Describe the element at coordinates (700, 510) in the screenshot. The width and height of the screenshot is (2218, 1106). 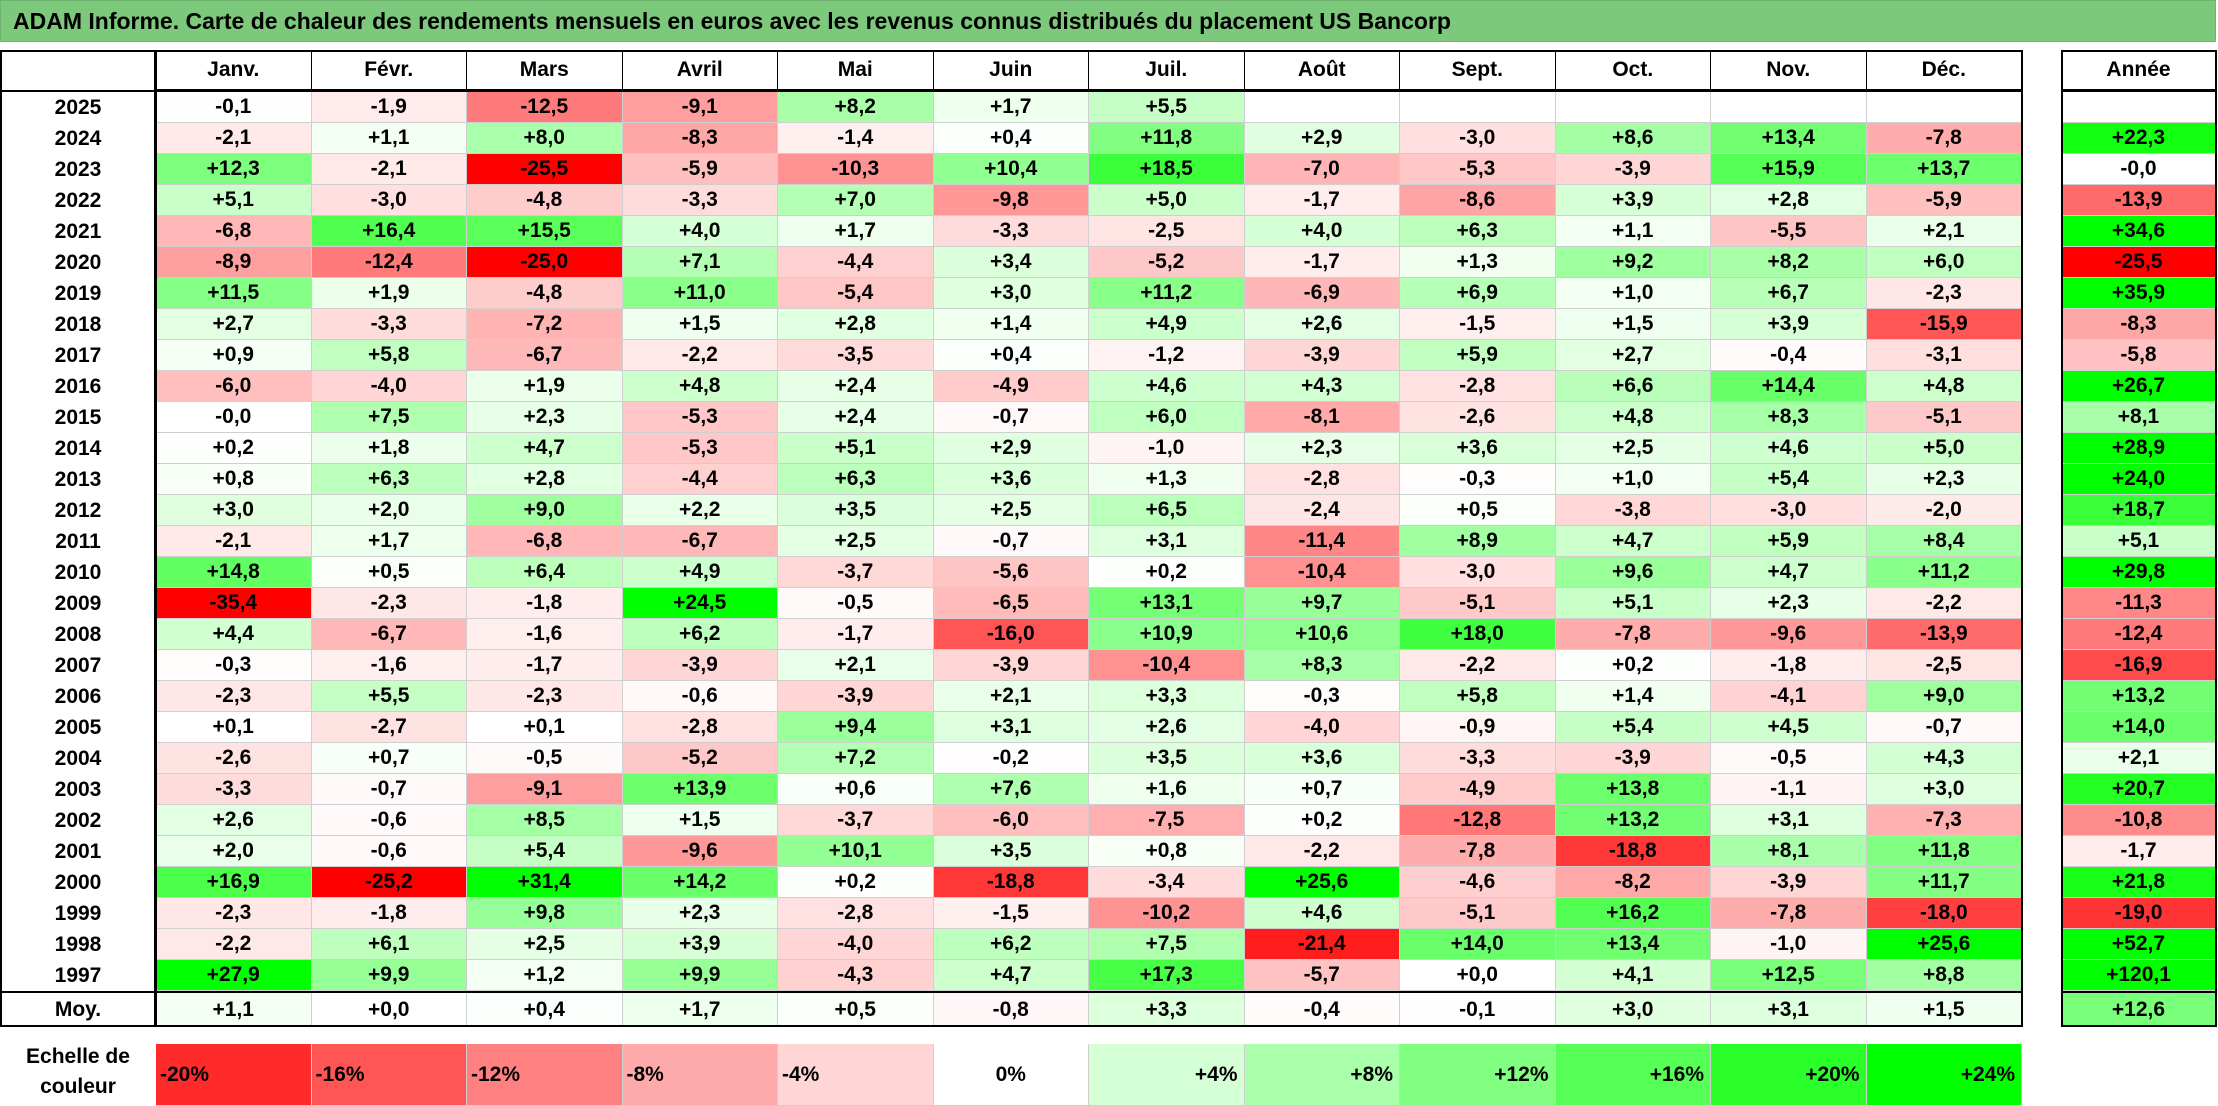
I see `heatmap-cell: +2,2` at that location.